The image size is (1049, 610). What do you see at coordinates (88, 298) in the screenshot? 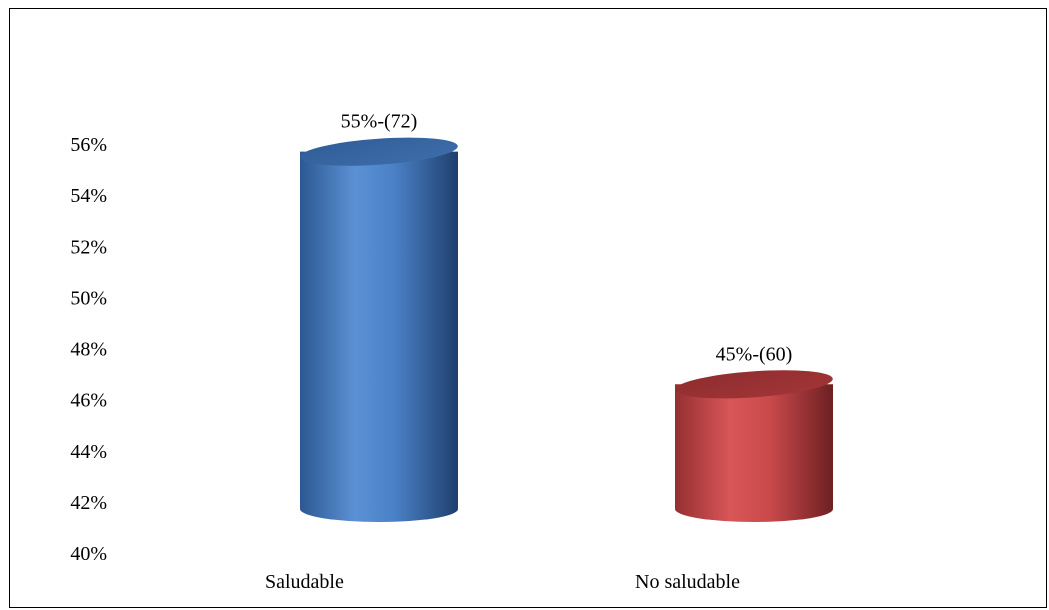
I see `y-tick-label: 50%` at bounding box center [88, 298].